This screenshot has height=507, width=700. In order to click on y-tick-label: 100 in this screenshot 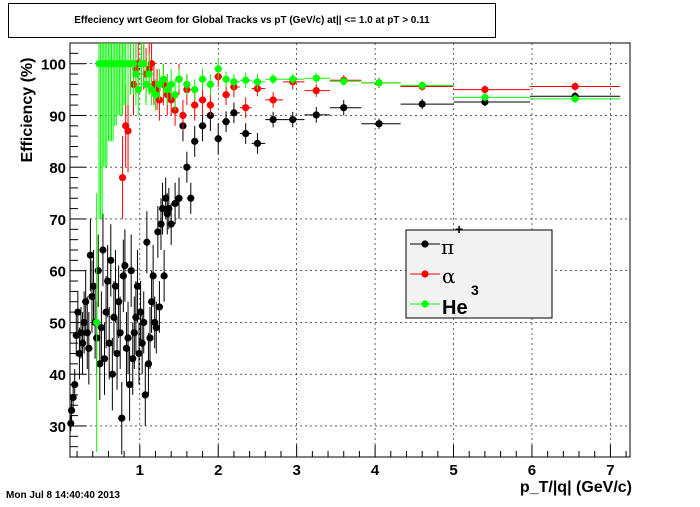, I will do `click(53, 65)`.